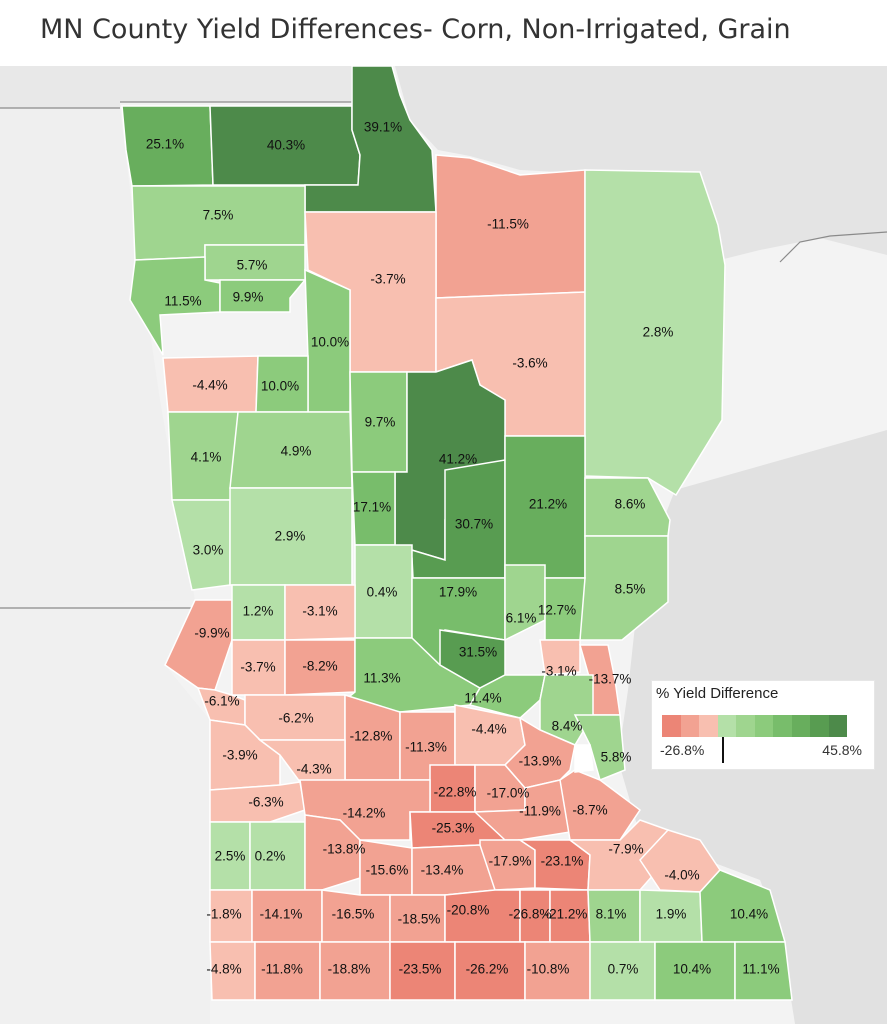  Describe the element at coordinates (566, 914) in the screenshot. I see `county-value-label: -21.2%` at that location.